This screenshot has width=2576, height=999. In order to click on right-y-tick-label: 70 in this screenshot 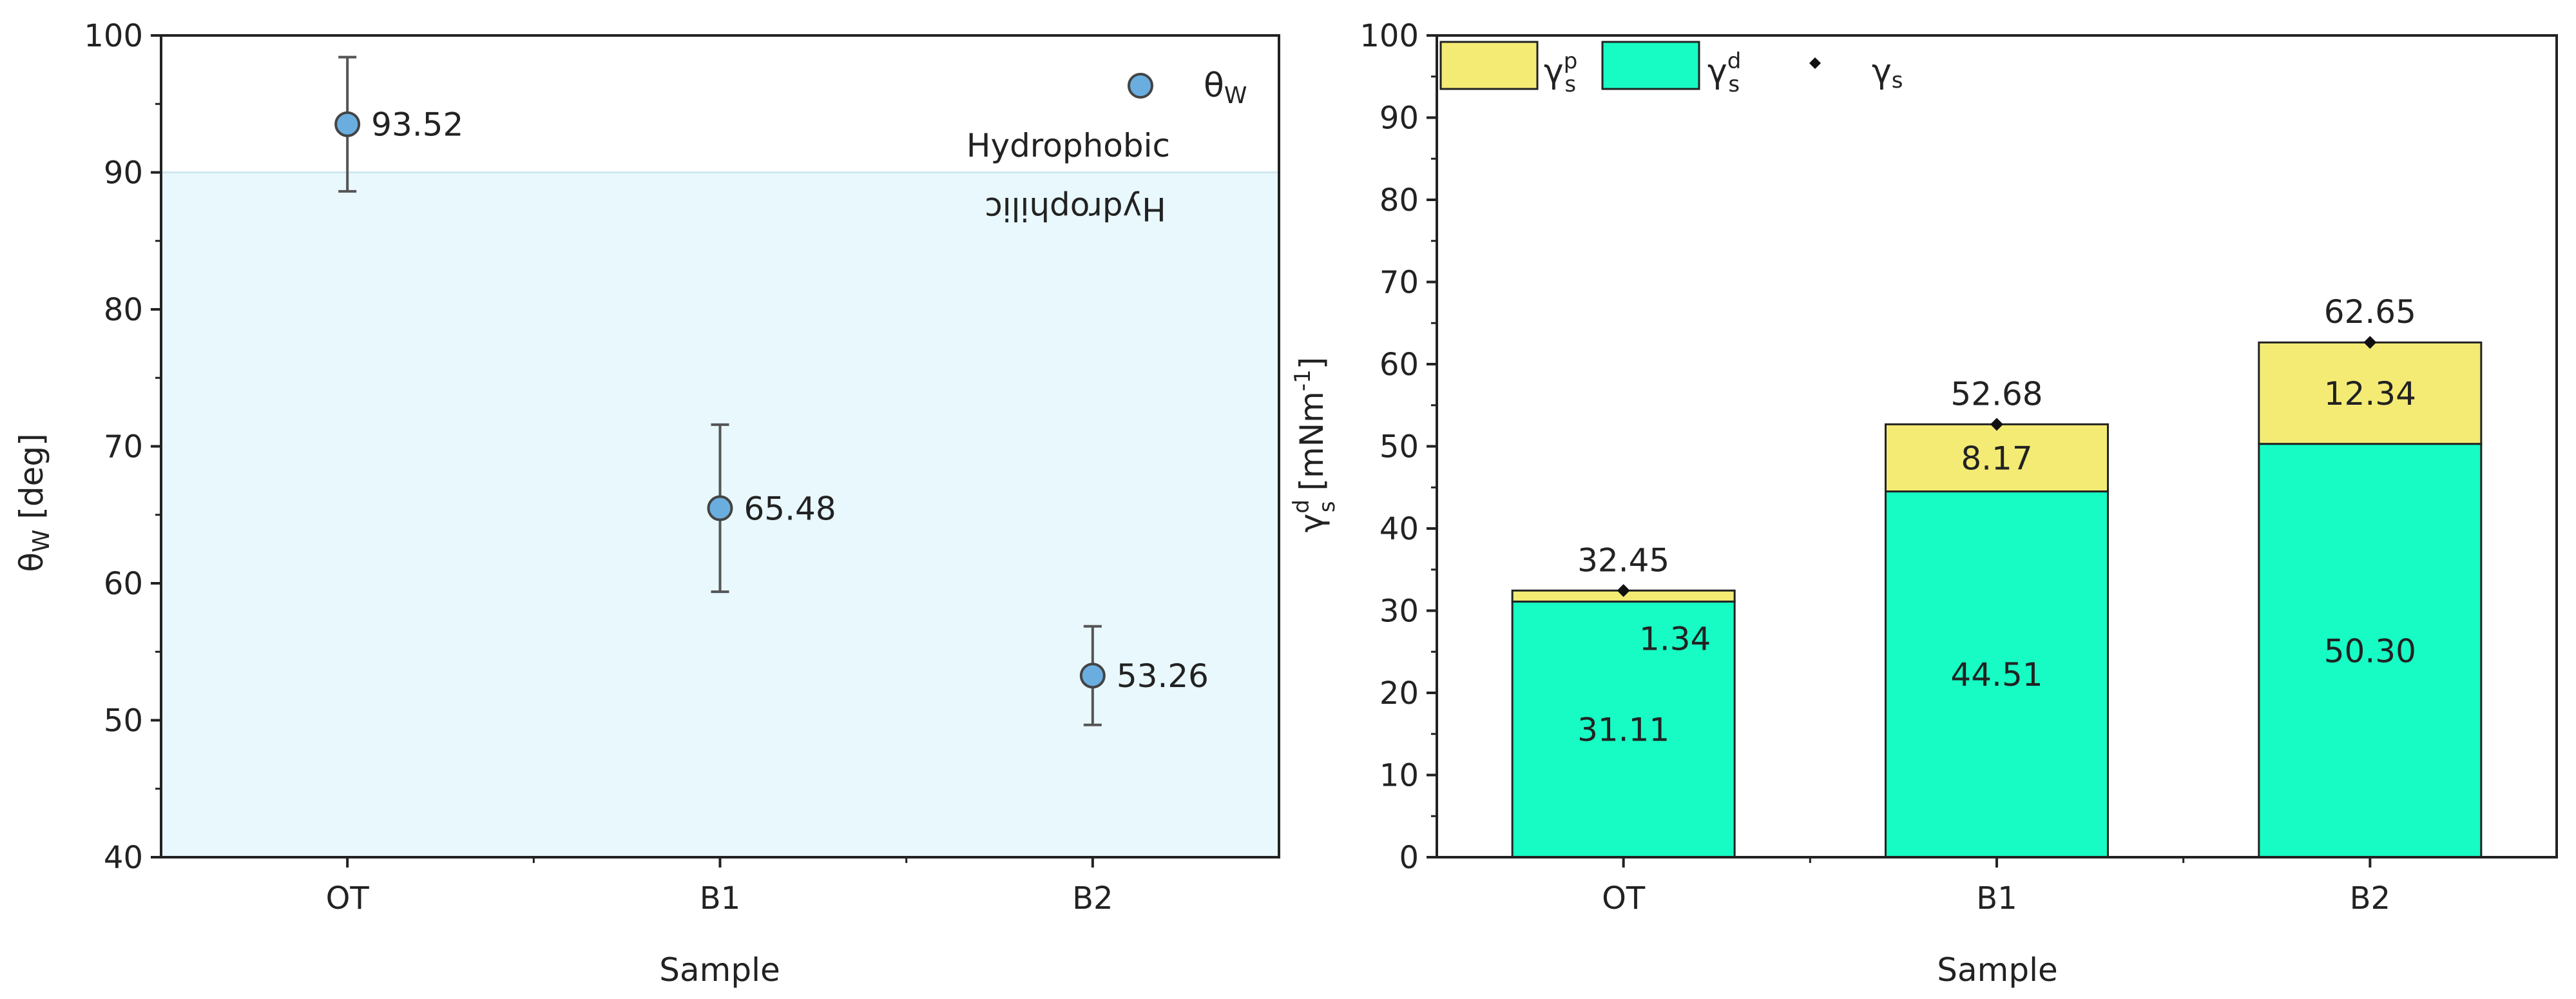, I will do `click(1399, 283)`.